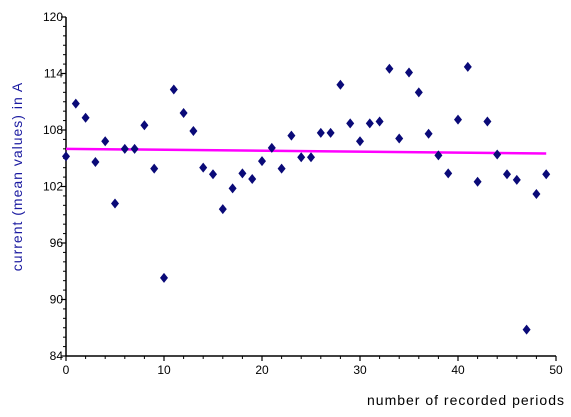  Describe the element at coordinates (556, 370) in the screenshot. I see `x-tick-label: 50` at that location.